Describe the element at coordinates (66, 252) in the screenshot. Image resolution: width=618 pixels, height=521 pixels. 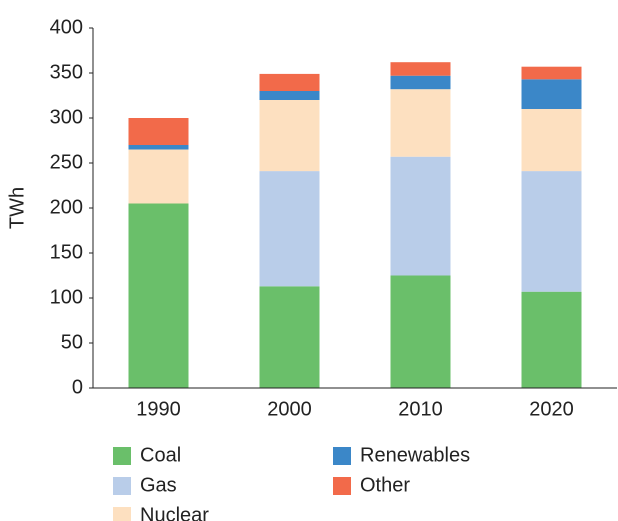
I see `y-tick-label: 150` at that location.